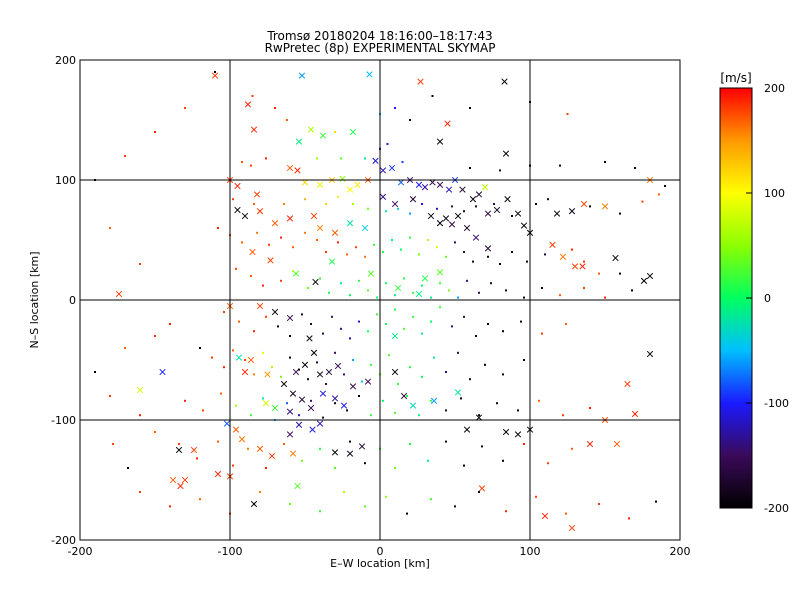 The height and width of the screenshot is (600, 800). Describe the element at coordinates (776, 403) in the screenshot. I see `colorbar-tick-label: -100` at that location.